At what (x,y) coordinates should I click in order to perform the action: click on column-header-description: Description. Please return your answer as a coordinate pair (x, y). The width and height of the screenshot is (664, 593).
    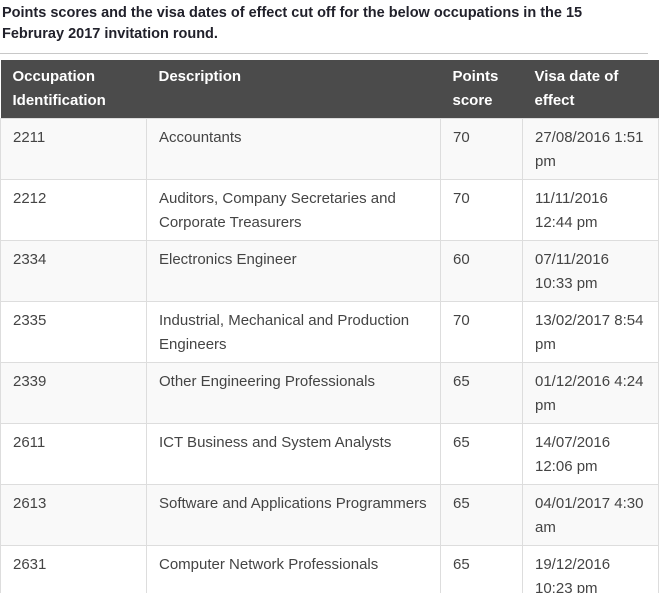
    Looking at the image, I should click on (293, 89).